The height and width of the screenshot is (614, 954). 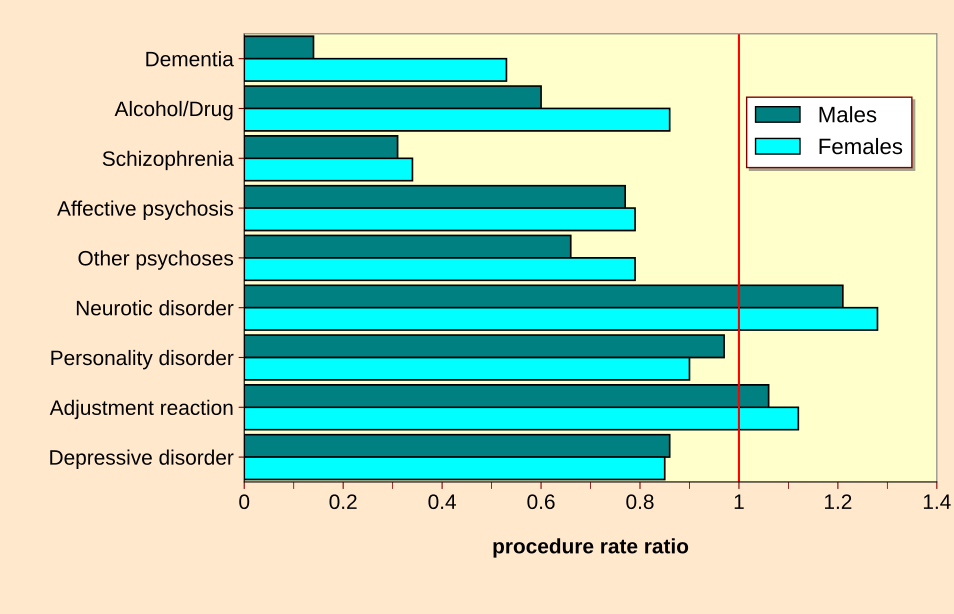 What do you see at coordinates (541, 502) in the screenshot?
I see `x-tick-label: 0.6` at bounding box center [541, 502].